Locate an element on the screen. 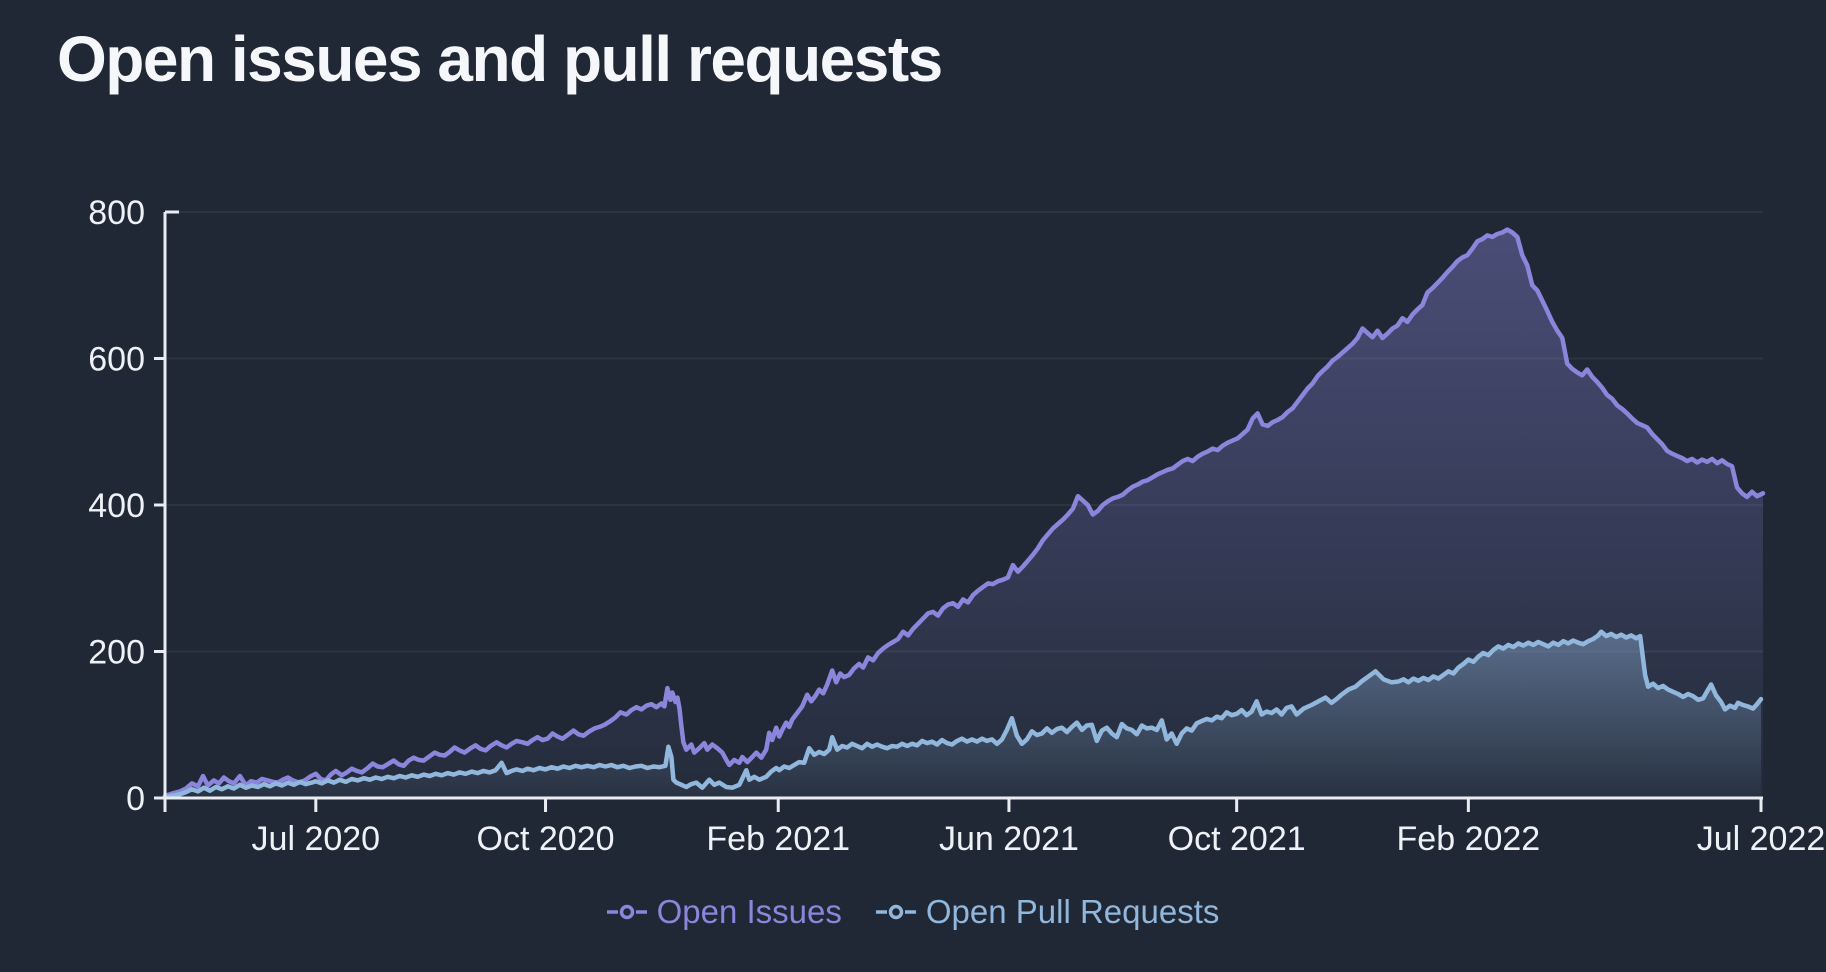 The width and height of the screenshot is (1826, 972). x-tick-label: Jun 2021 is located at coordinates (1009, 839).